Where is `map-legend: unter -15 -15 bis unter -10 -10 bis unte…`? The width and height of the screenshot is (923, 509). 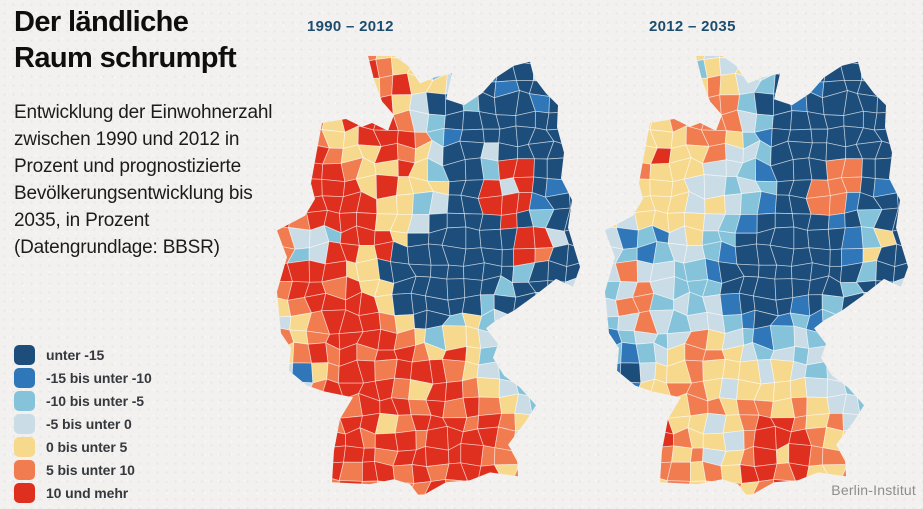
map-legend: unter -15 -15 bis unter -10 -10 bis unte… is located at coordinates (83, 425).